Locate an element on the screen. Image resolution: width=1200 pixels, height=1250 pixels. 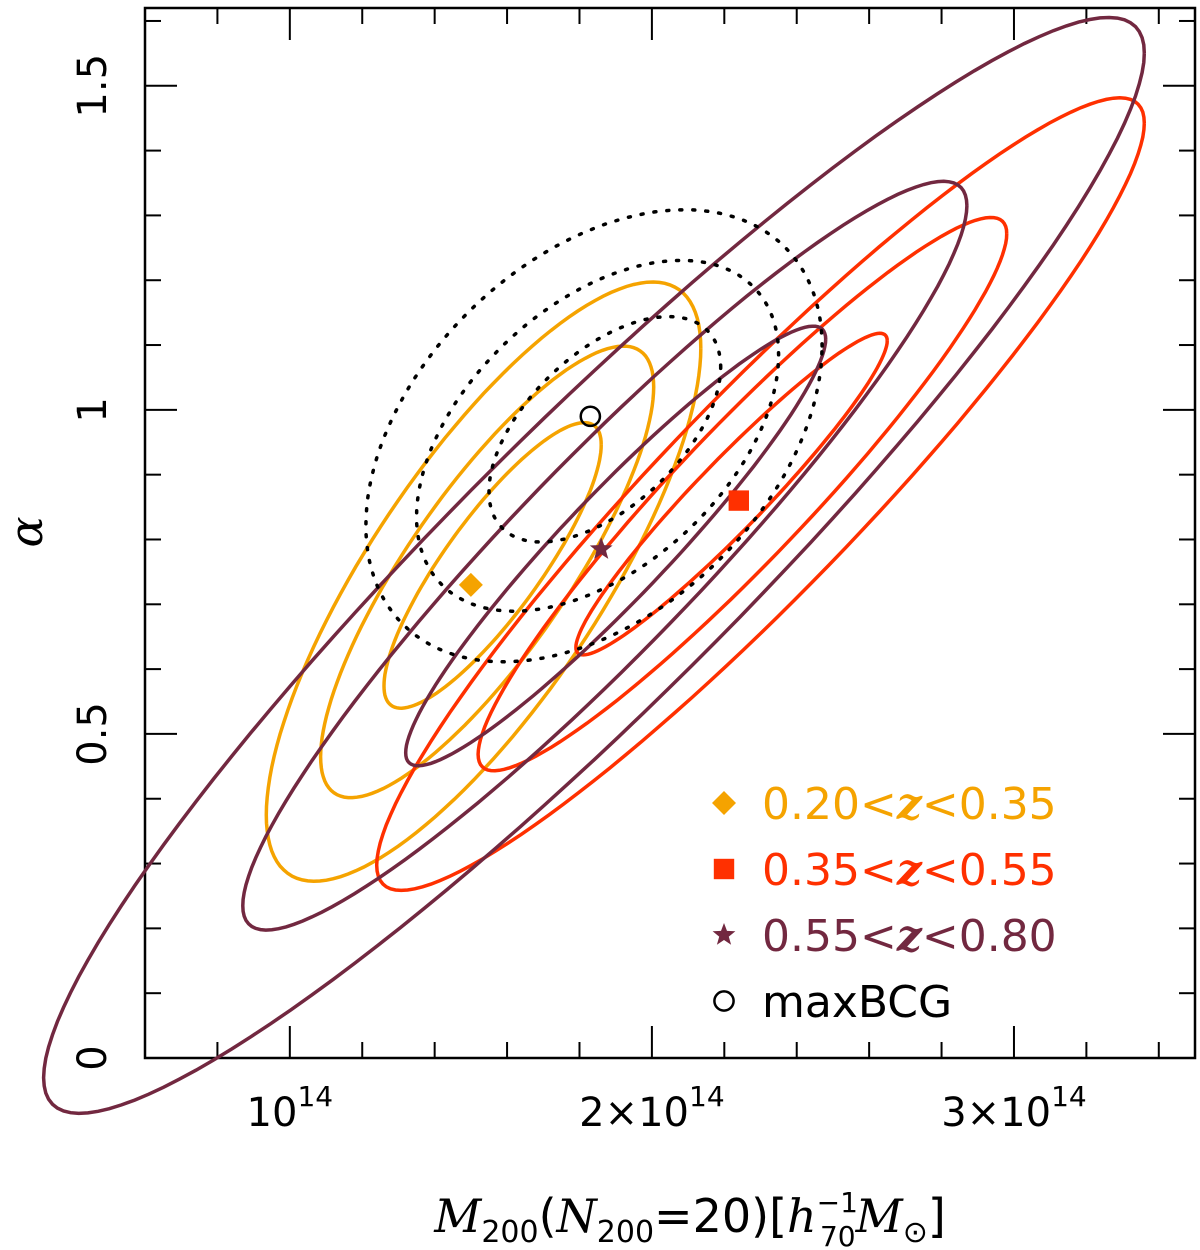
x-tick-label: 2×10¹⁴ is located at coordinates (652, 1108).